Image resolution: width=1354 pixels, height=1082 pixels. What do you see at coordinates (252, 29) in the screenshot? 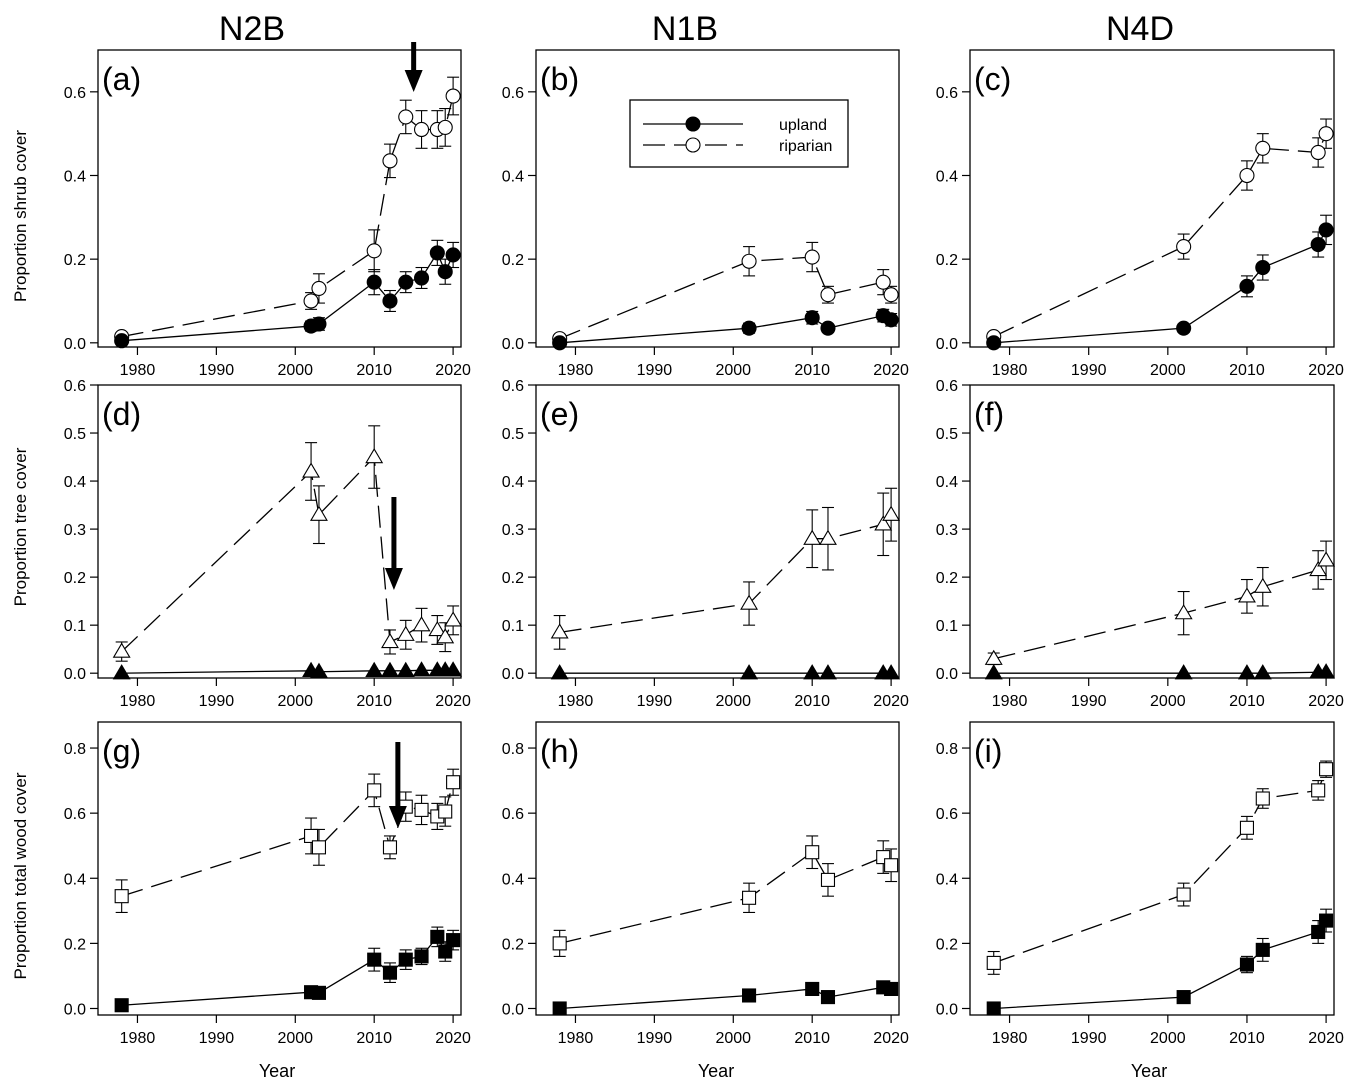
I see `column-title-n2b: N2B` at bounding box center [252, 29].